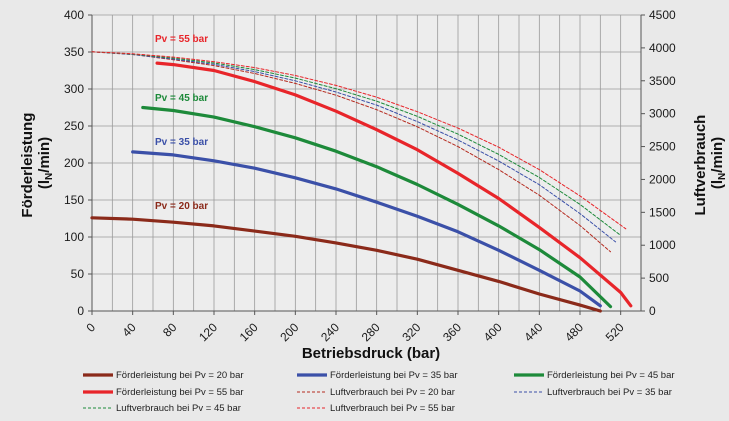 The height and width of the screenshot is (421, 729). What do you see at coordinates (662, 81) in the screenshot?
I see `y-right-tick-label: 3500` at bounding box center [662, 81].